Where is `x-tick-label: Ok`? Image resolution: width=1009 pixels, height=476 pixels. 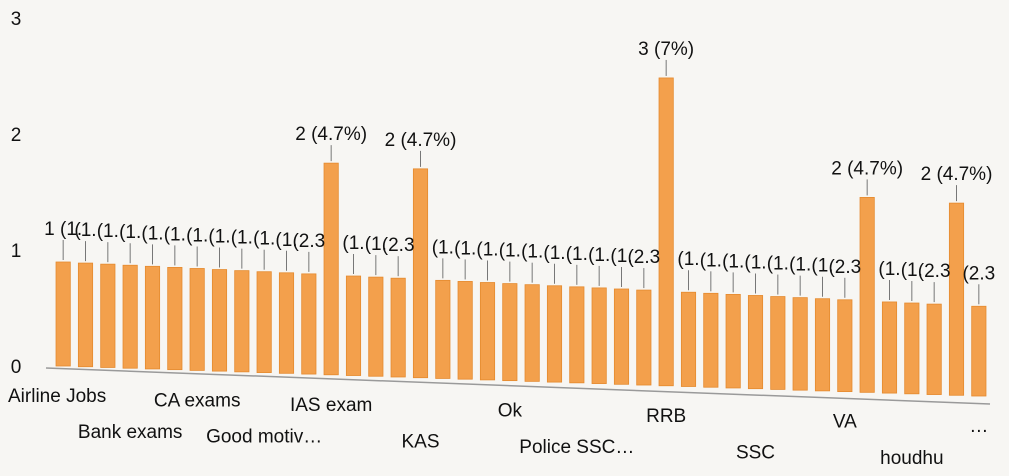
x-tick-label: Ok is located at coordinates (510, 411).